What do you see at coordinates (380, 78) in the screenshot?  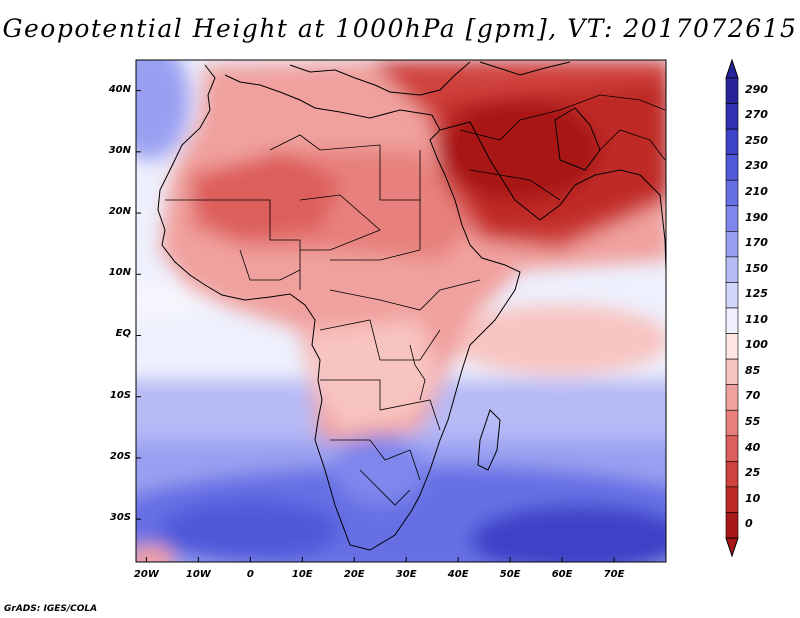 I see `europe-coast` at bounding box center [380, 78].